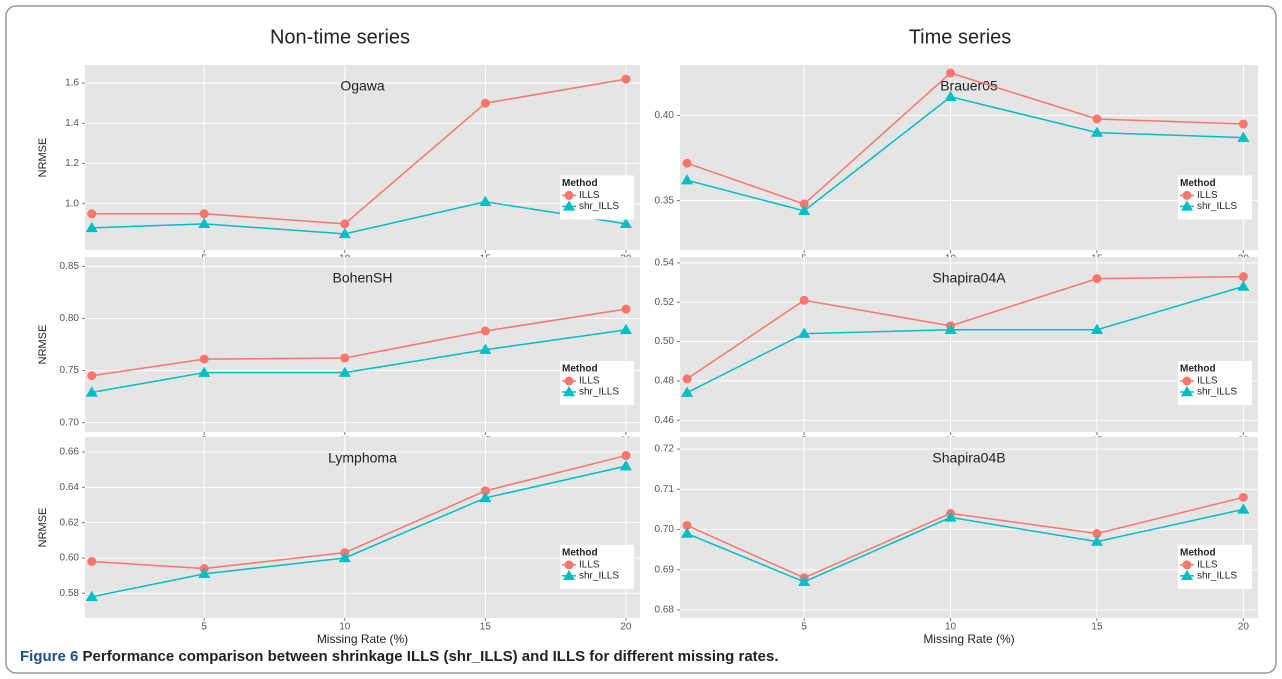 The height and width of the screenshot is (679, 1282). What do you see at coordinates (626, 627) in the screenshot?
I see `x-tick-label: 20` at bounding box center [626, 627].